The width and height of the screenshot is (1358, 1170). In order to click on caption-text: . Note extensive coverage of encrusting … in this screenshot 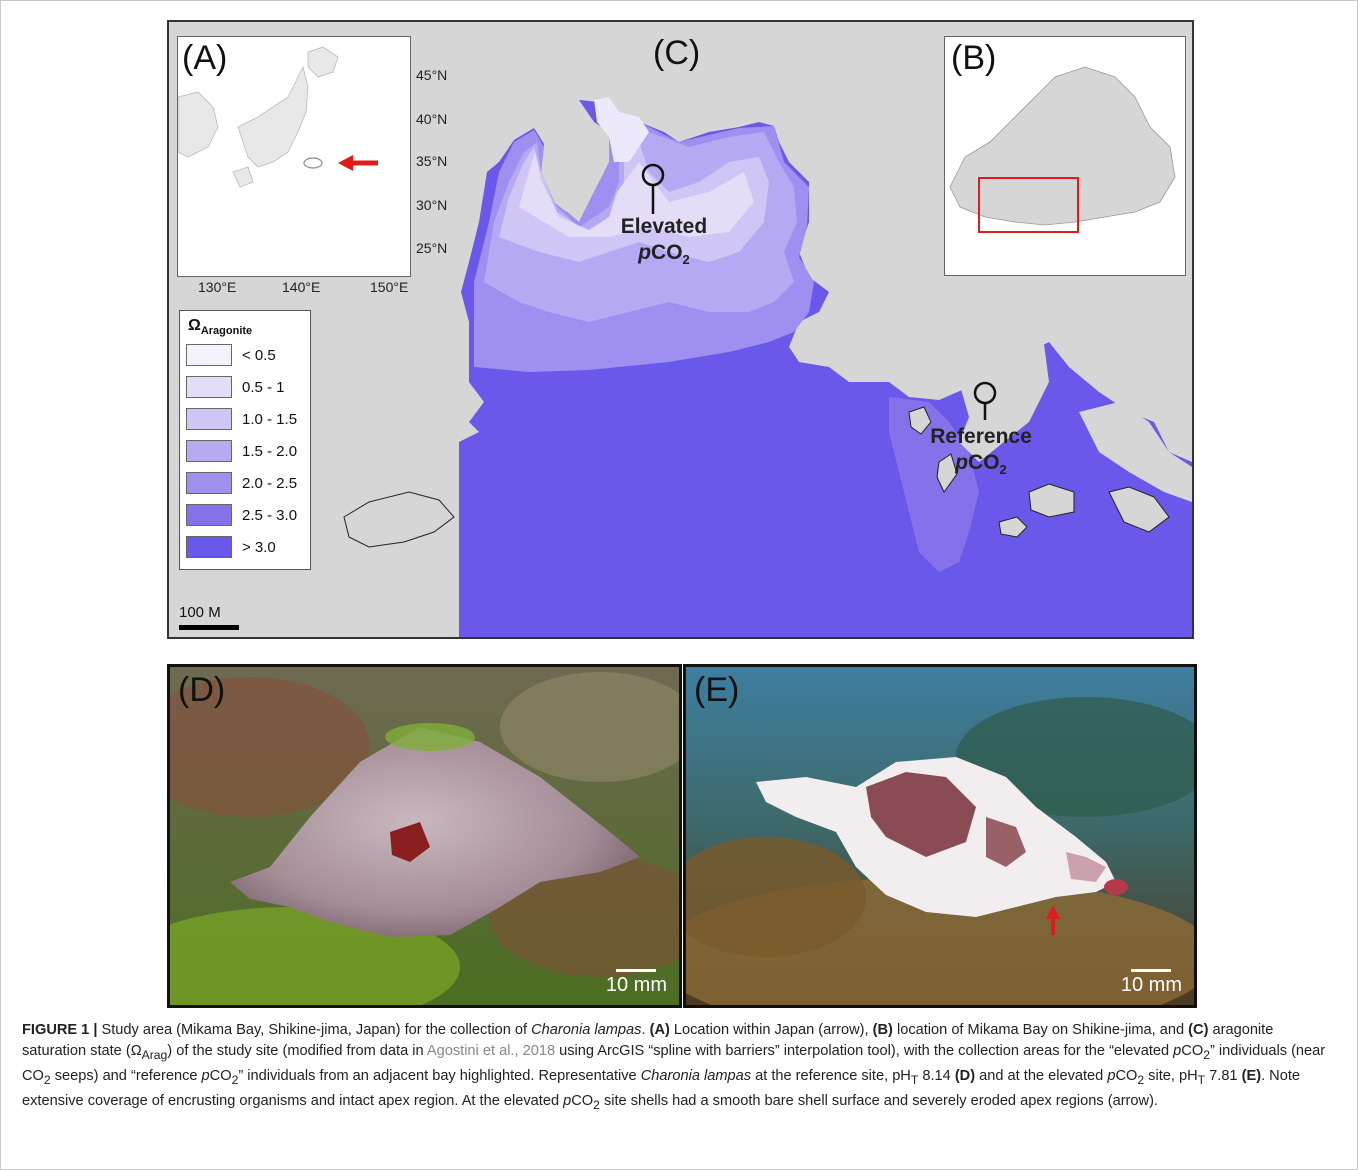, I will do `click(661, 1088)`.